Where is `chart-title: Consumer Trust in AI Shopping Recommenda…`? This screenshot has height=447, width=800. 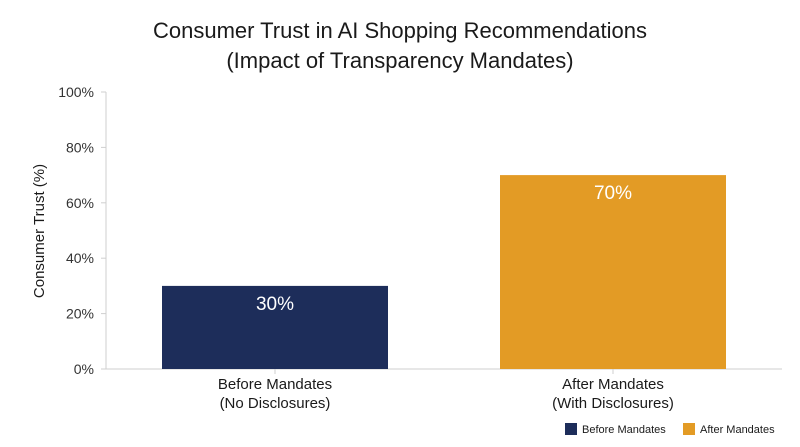 chart-title: Consumer Trust in AI Shopping Recommenda… is located at coordinates (400, 45).